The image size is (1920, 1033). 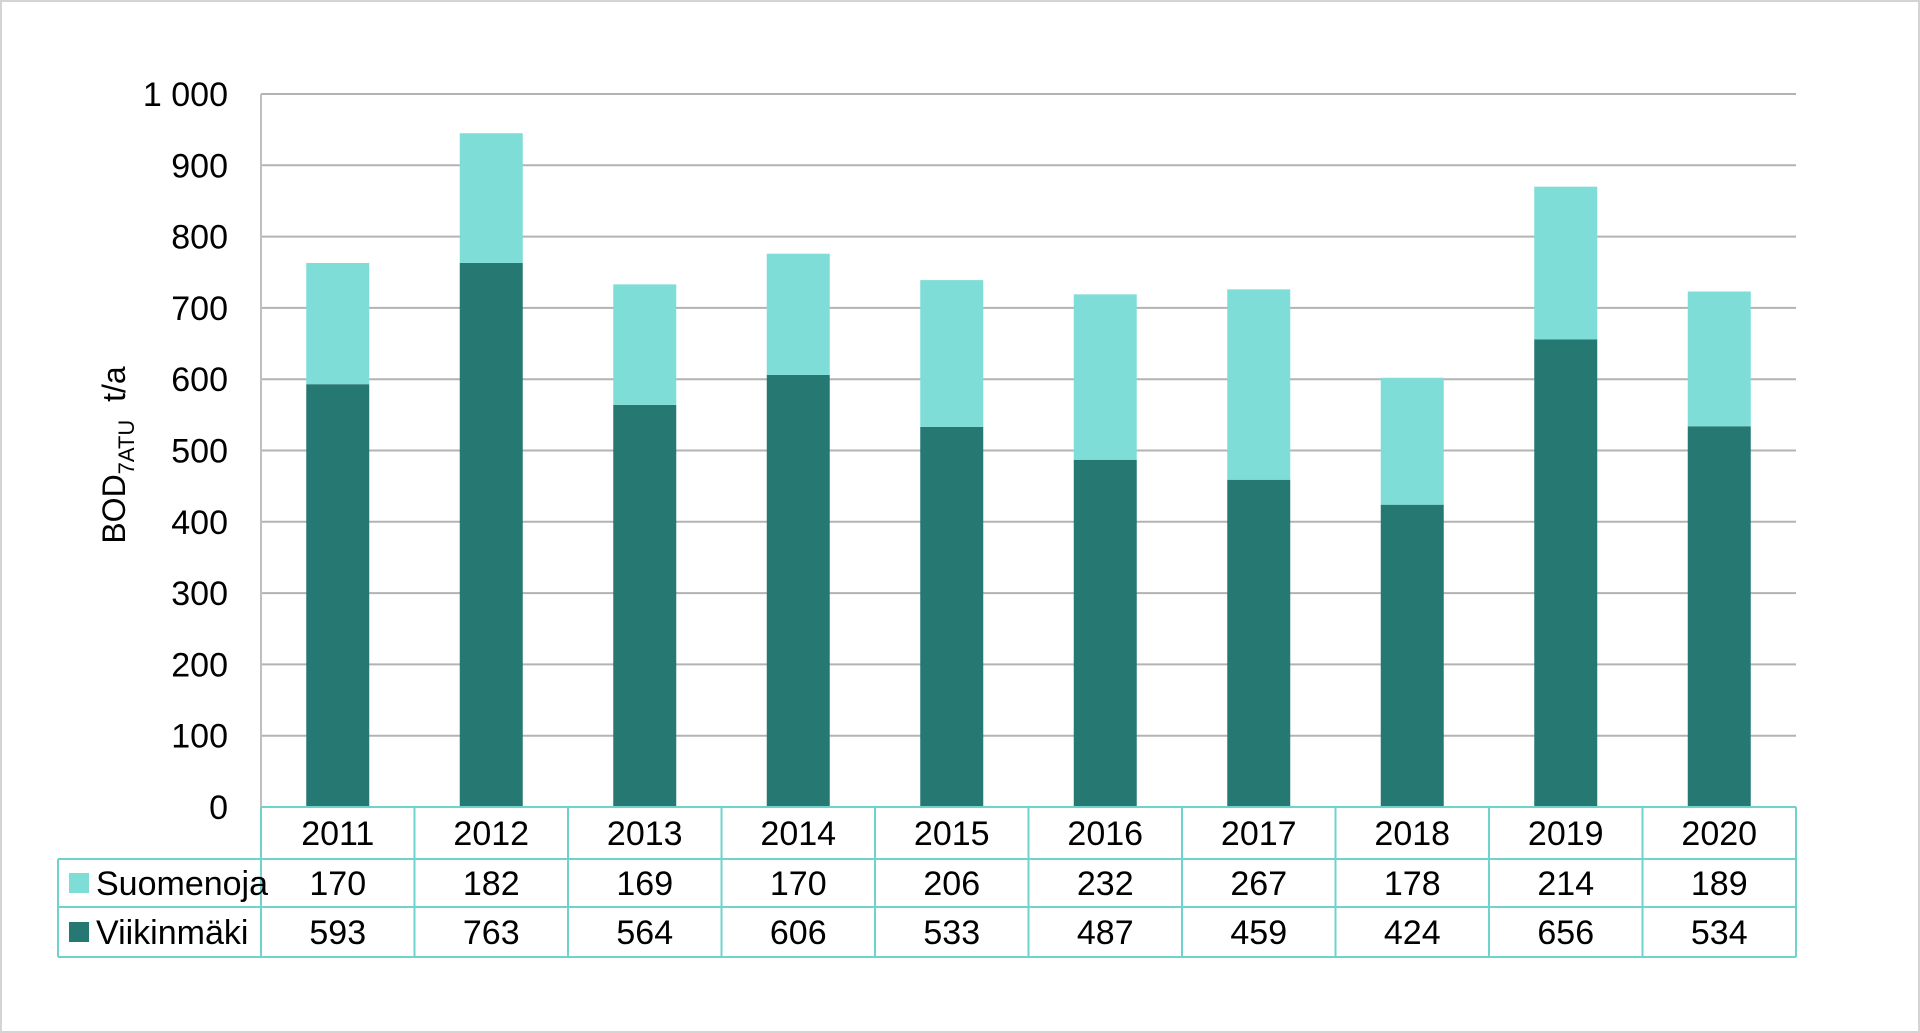 What do you see at coordinates (1565, 933) in the screenshot?
I see `data-label: 656` at bounding box center [1565, 933].